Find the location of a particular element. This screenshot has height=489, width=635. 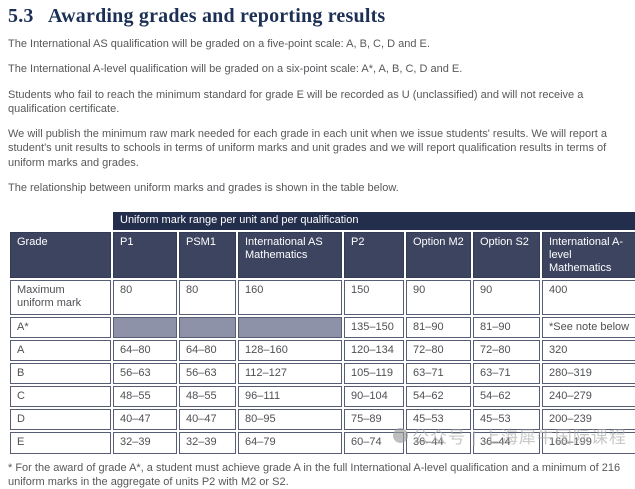

table-row: Maximum uniform mark 80 80 160 150 90 90 400 is located at coordinates (322, 297).